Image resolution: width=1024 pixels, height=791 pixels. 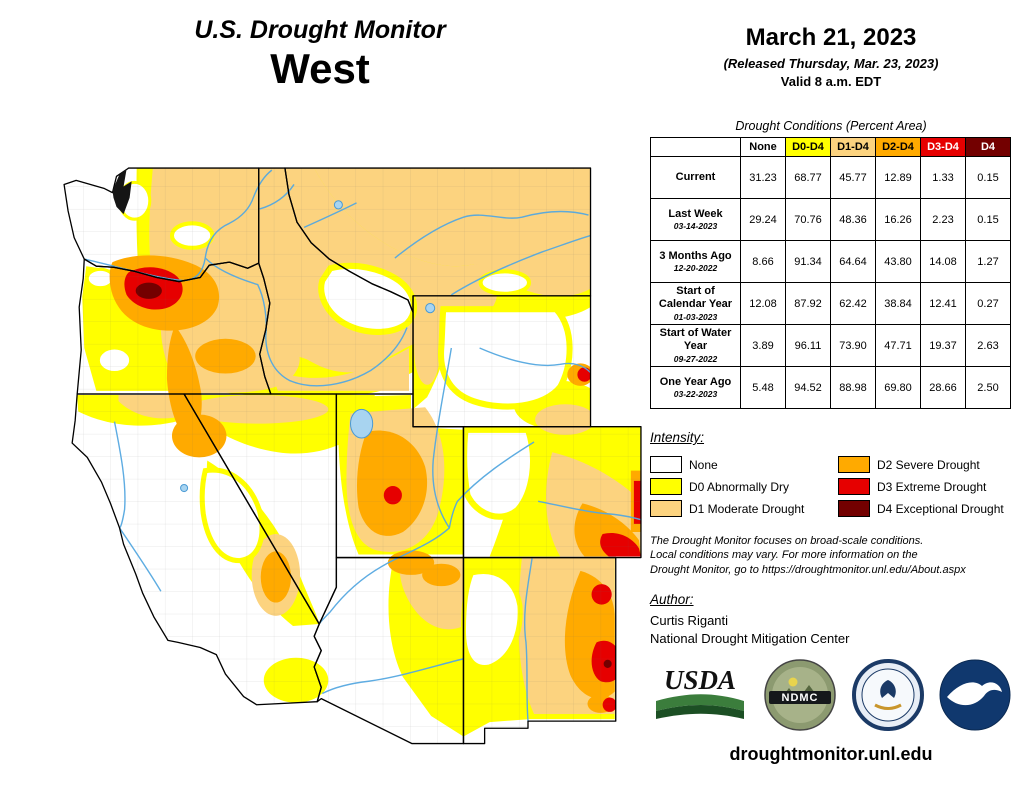 I want to click on column-header-d0-d4: D0-D4, so click(x=808, y=147).